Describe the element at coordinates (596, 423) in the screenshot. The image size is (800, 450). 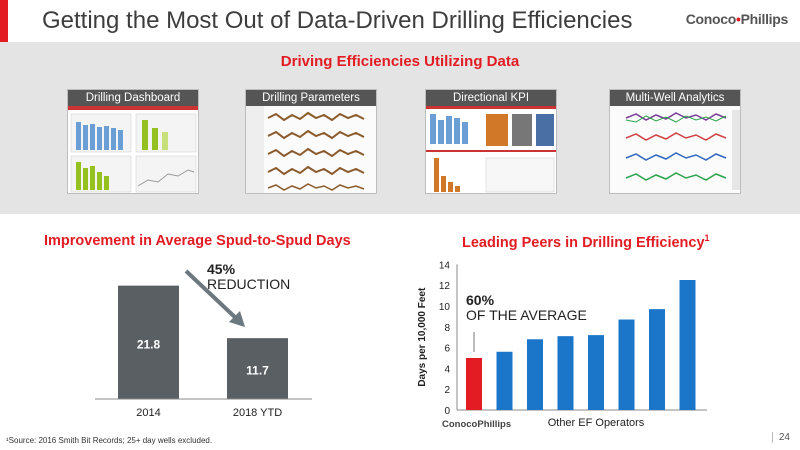
I see `peer-x-label-others: Other EF Operators` at that location.